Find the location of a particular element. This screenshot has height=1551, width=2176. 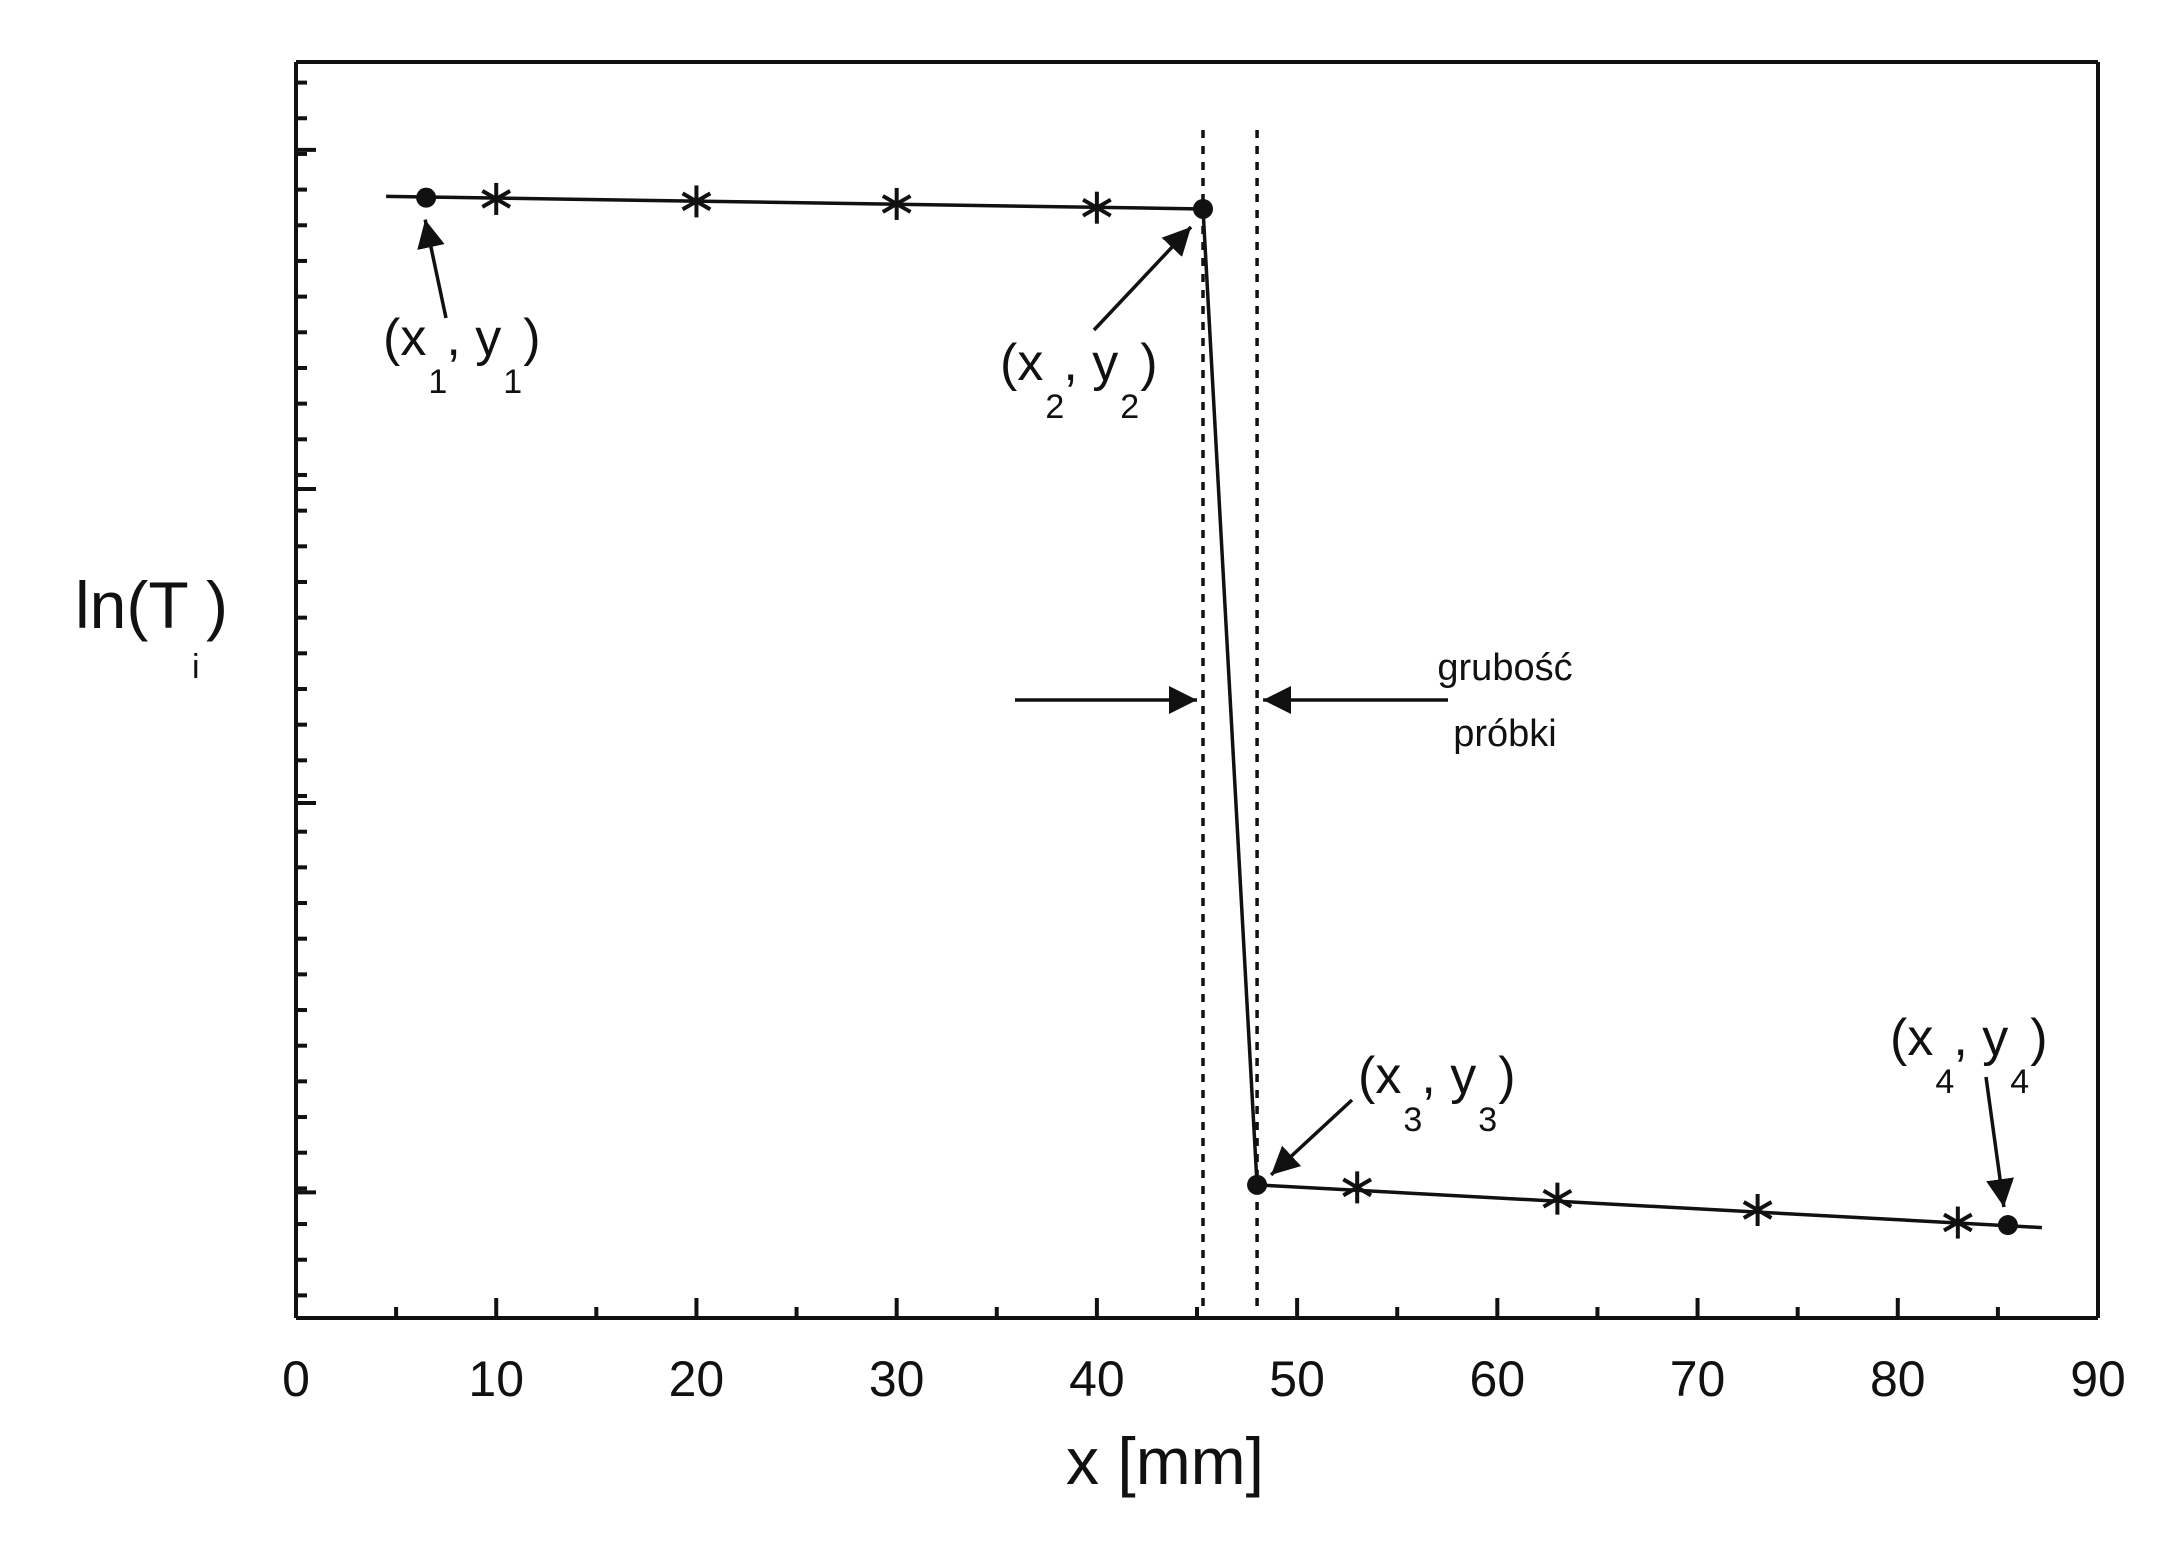

x-tick-label: 40 is located at coordinates (1097, 1379).